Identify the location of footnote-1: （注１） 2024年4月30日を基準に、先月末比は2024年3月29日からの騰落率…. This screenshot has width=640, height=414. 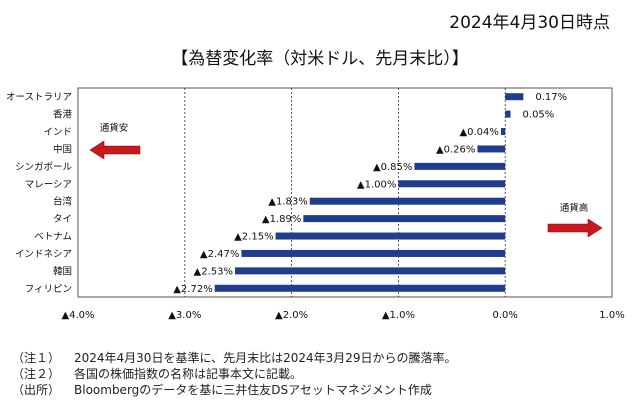
(234, 358).